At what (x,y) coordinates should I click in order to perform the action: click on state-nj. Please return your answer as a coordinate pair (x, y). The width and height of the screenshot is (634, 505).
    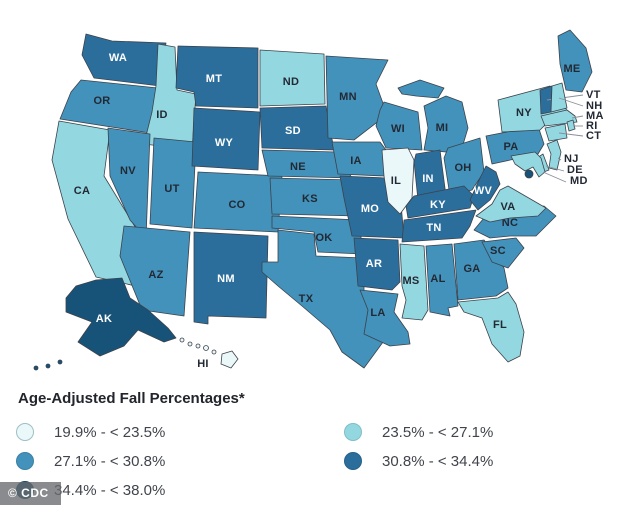
    Looking at the image, I should click on (554, 155).